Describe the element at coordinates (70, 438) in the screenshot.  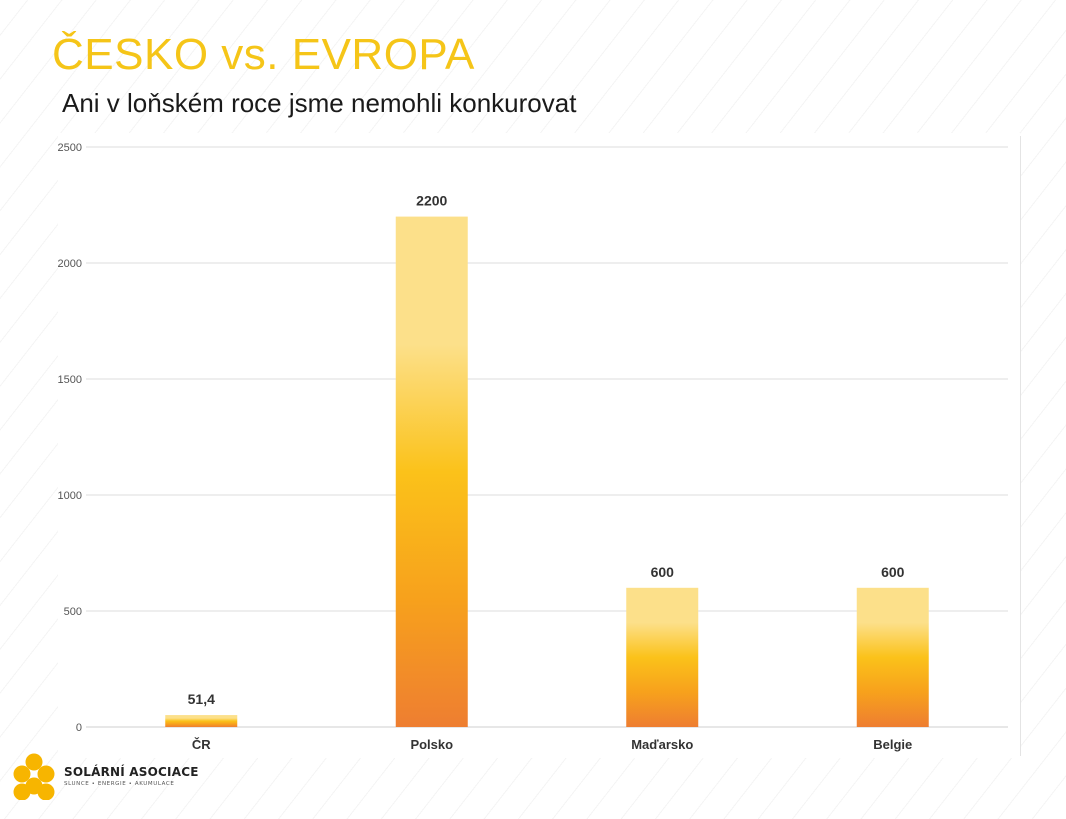
I see `y-axis-ticks: 0 500 1000 1500 2000 2500` at that location.